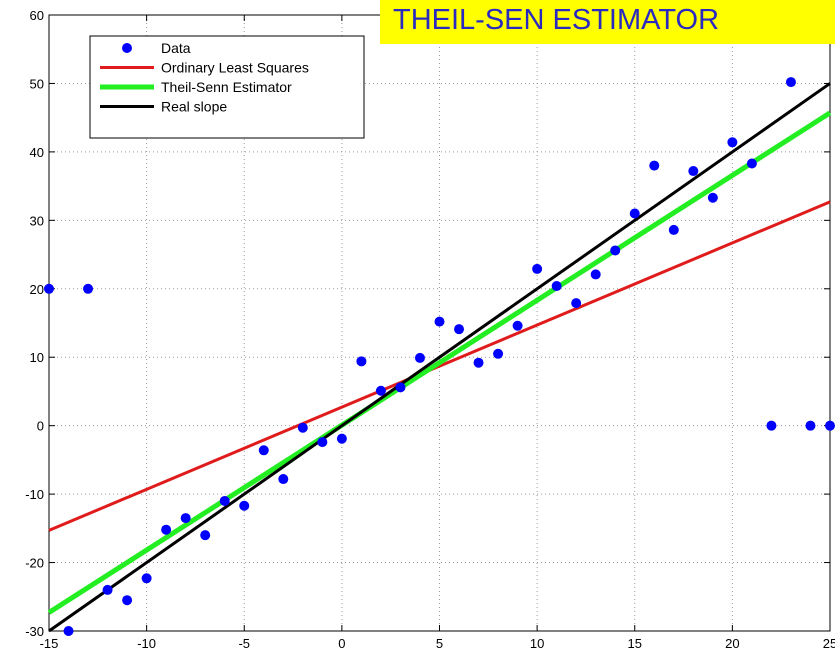 The height and width of the screenshot is (656, 835). I want to click on y-tick-label: 10, so click(37, 357).